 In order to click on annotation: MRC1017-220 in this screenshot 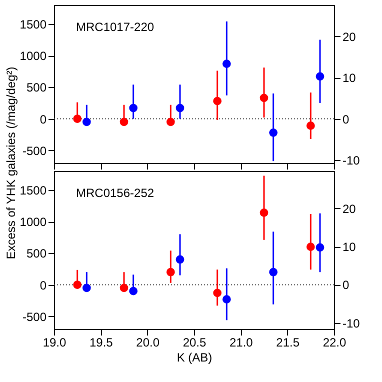, I will do `click(115, 27)`.